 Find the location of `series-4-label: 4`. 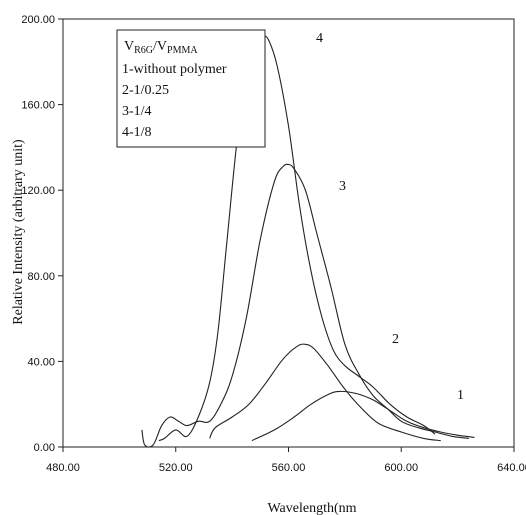

series-4-label: 4 is located at coordinates (319, 38).